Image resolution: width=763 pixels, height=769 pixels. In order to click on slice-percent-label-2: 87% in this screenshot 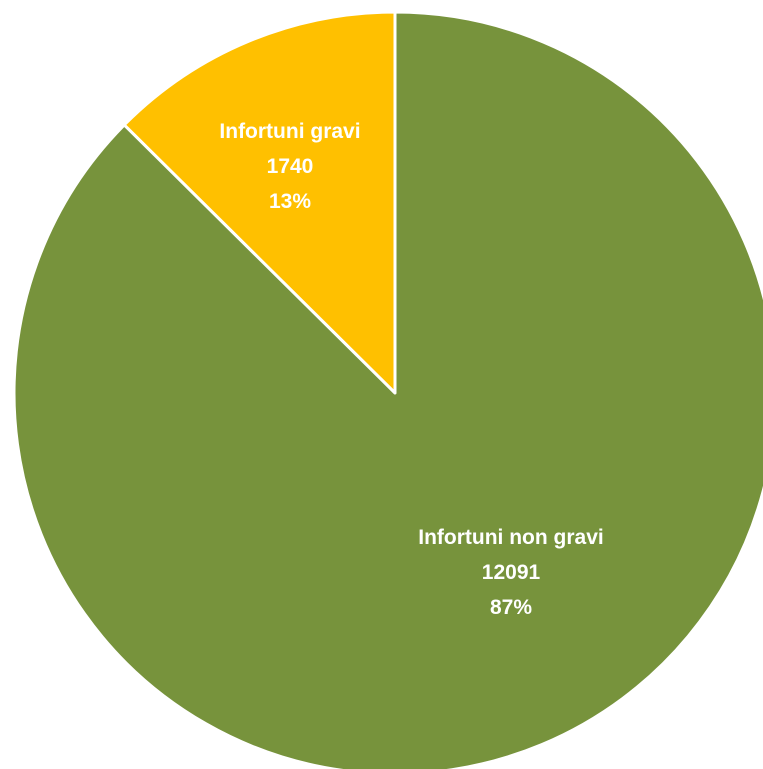, I will do `click(511, 607)`.